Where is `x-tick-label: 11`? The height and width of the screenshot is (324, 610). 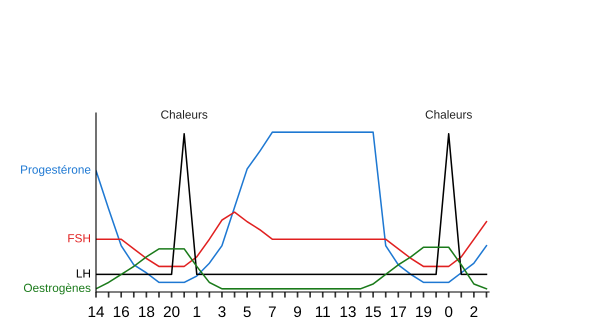
x-tick-label: 11 is located at coordinates (323, 311).